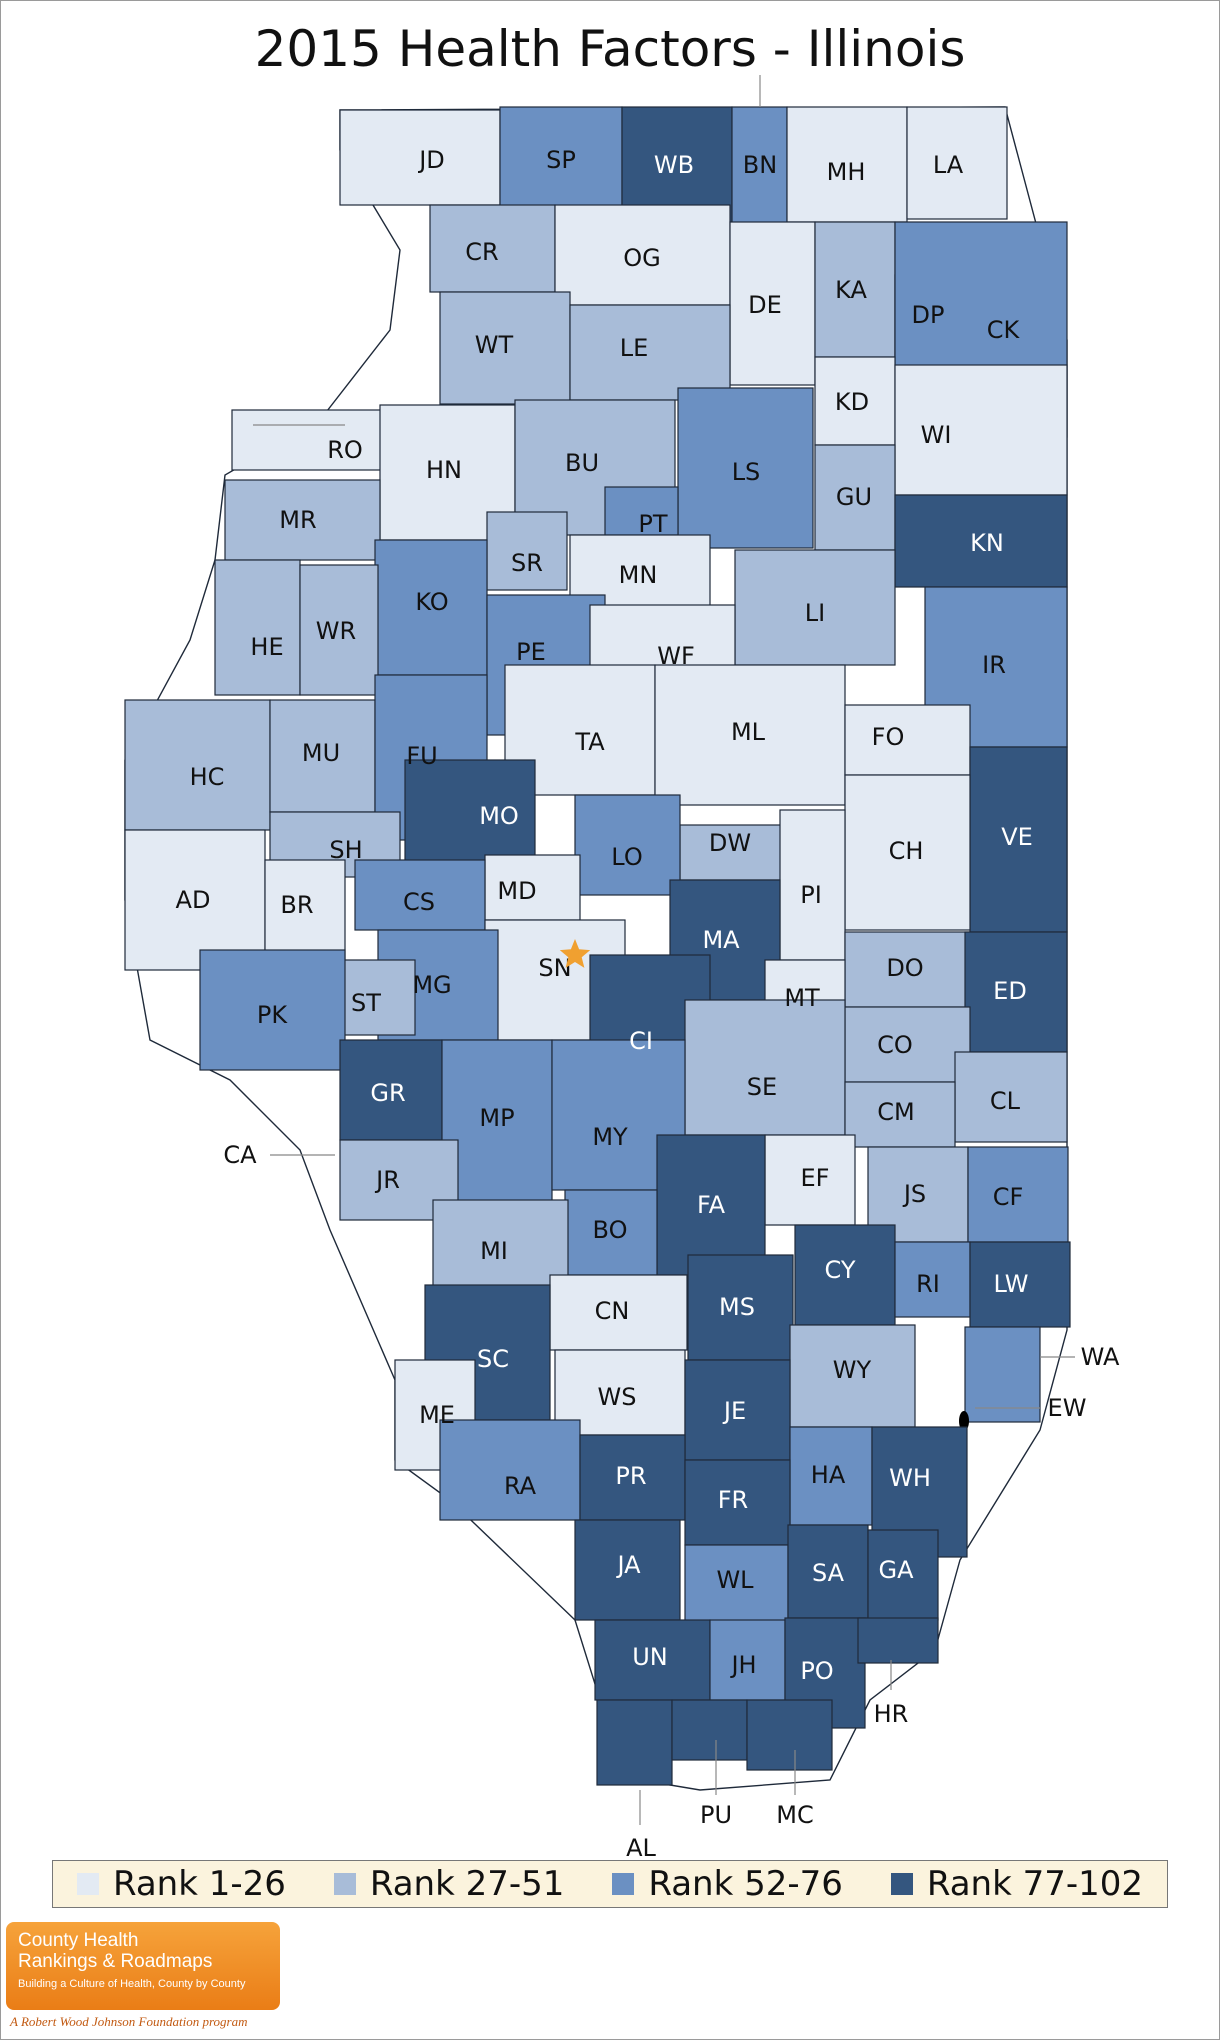 The height and width of the screenshot is (2040, 1220). Describe the element at coordinates (632, 1477) in the screenshot. I see `county-pr` at that location.